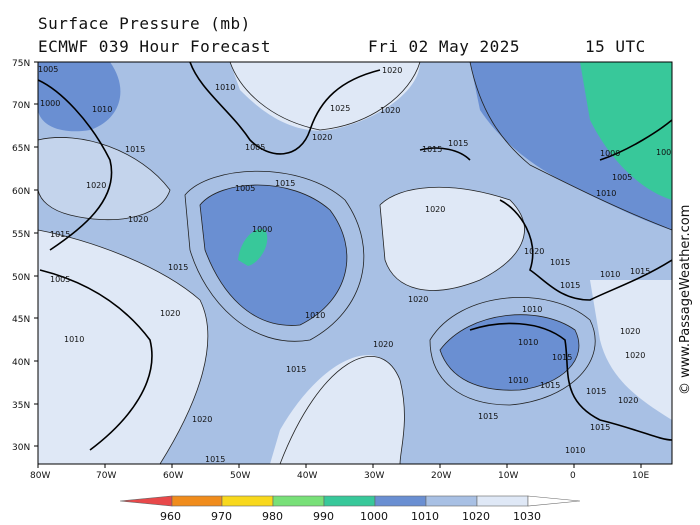  I want to click on map-title: Surface Pressure (mb), so click(144, 23).